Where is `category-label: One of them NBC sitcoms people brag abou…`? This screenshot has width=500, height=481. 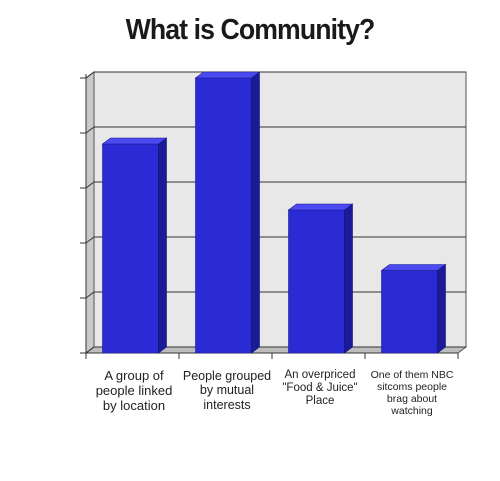 category-label: One of them NBC sitcoms people brag abou… is located at coordinates (412, 393).